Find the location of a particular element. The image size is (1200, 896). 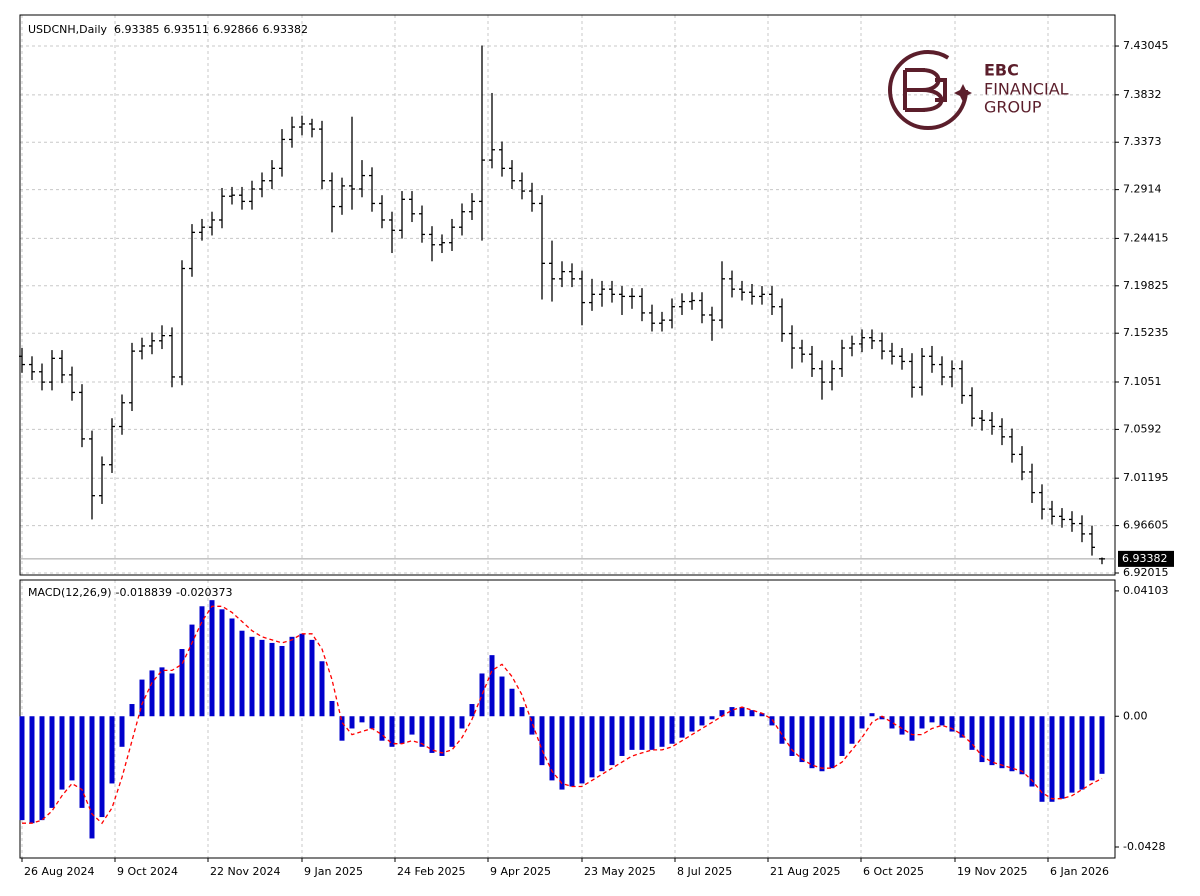

y-tick-label: 7.15235 is located at coordinates (1146, 332).